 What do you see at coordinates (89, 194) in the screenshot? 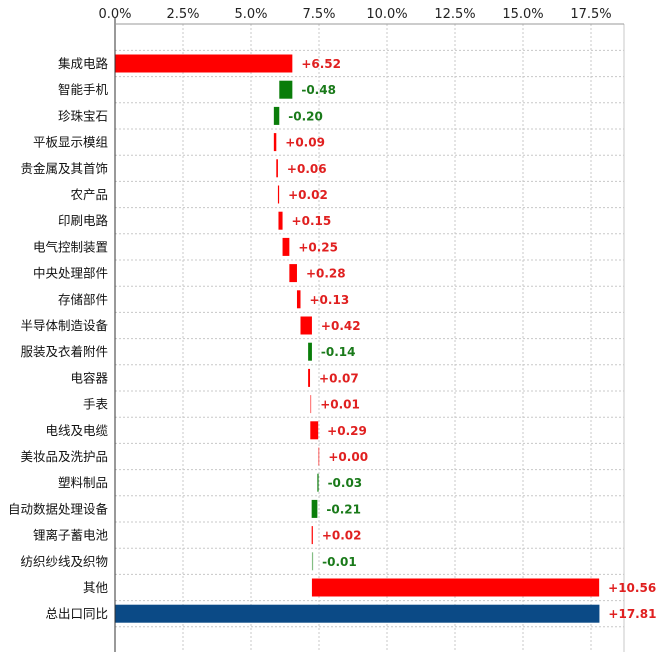
I see `category-label: 农产品` at bounding box center [89, 194].